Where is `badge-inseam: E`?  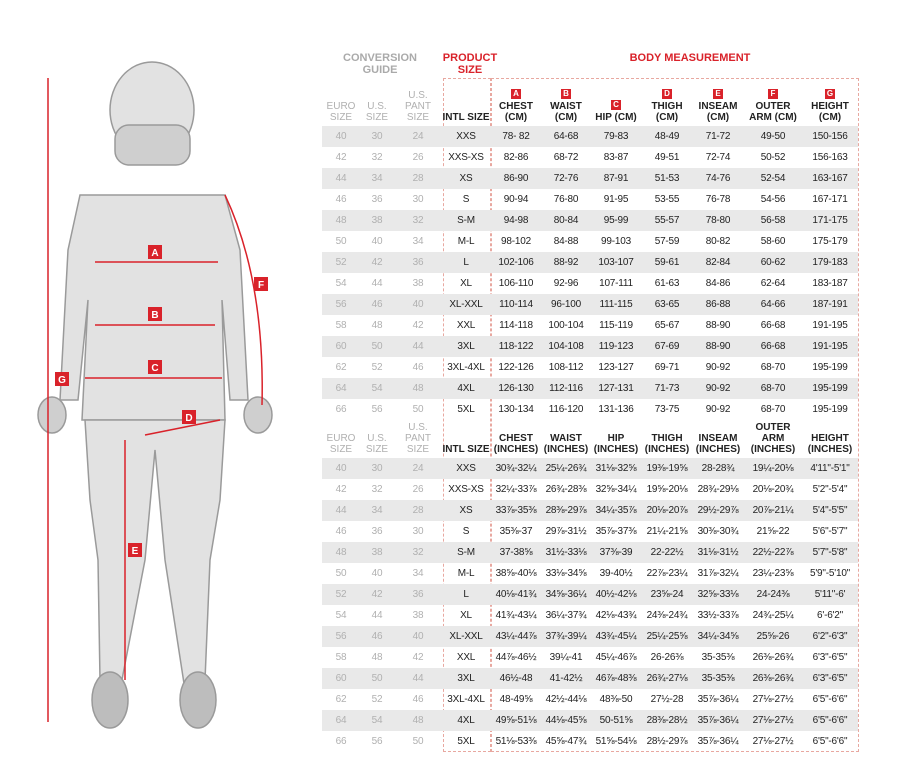 badge-inseam: E is located at coordinates (718, 94).